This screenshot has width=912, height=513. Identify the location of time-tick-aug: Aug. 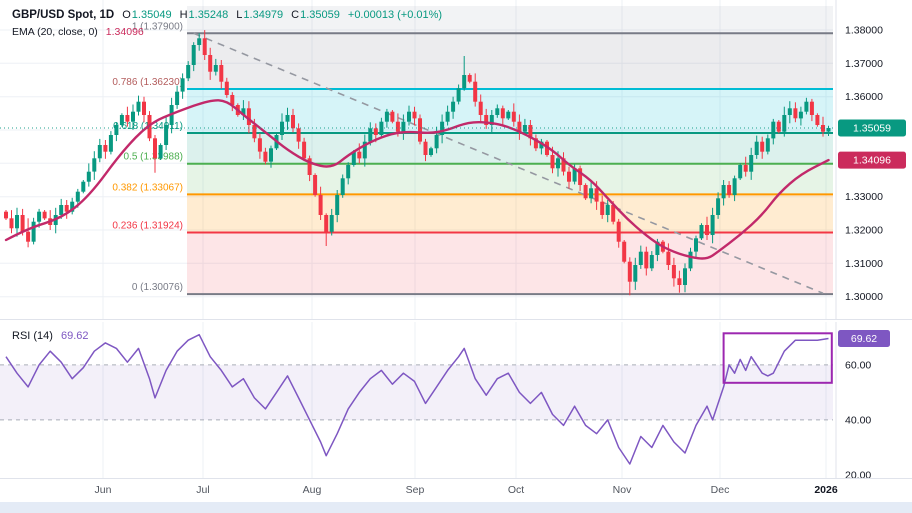
(312, 490).